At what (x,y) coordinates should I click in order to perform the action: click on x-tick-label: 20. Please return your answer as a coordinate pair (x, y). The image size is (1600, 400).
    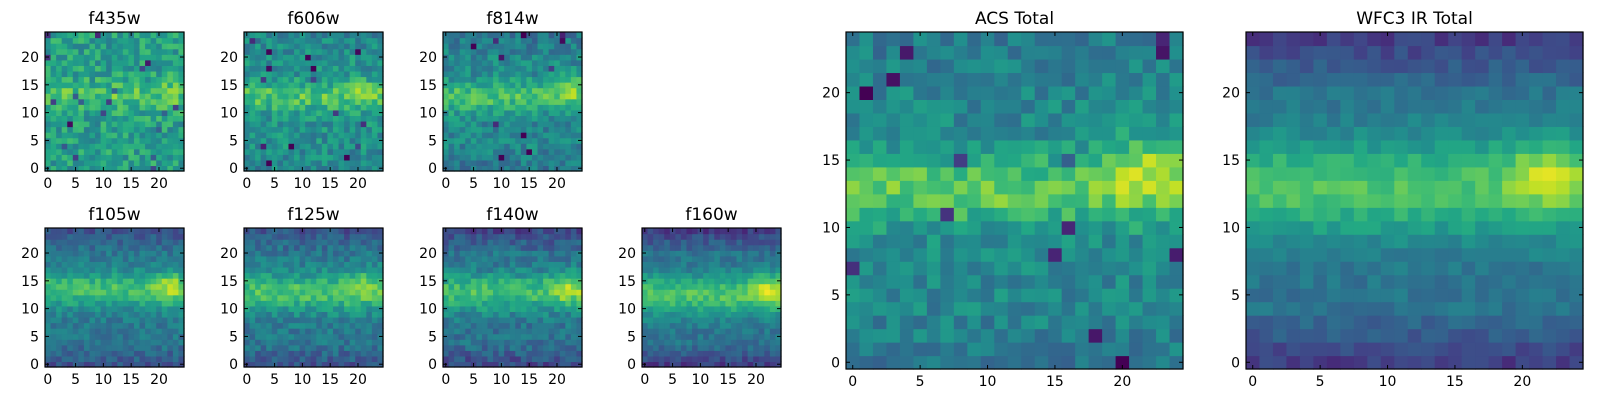
    Looking at the image, I should click on (159, 380).